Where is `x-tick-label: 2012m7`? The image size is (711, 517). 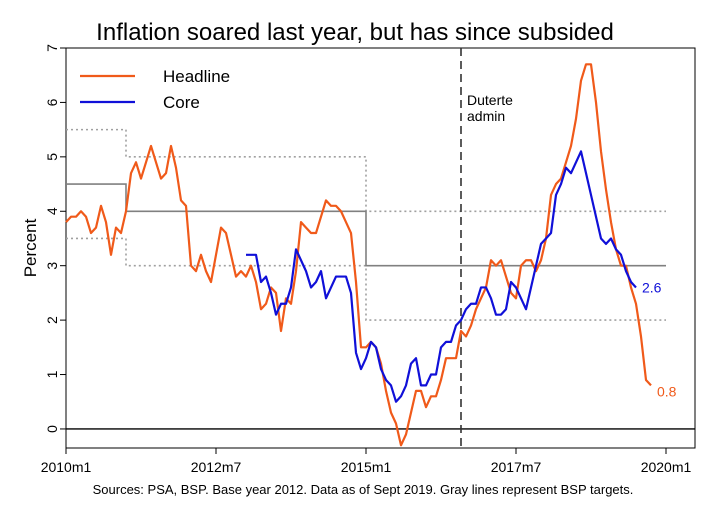 x-tick-label: 2012m7 is located at coordinates (216, 467).